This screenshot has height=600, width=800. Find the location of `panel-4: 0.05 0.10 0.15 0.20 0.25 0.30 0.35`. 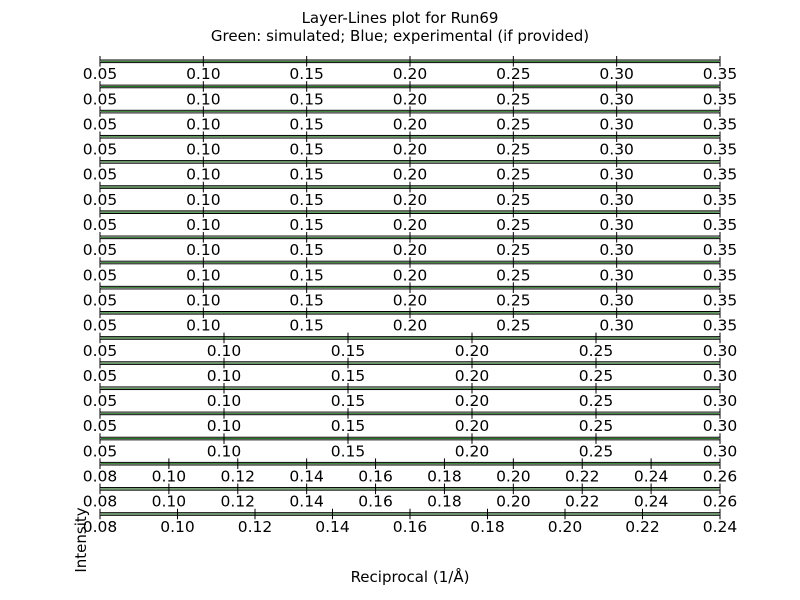

panel-4: 0.05 0.10 0.15 0.20 0.25 0.30 0.35 is located at coordinates (410, 145).